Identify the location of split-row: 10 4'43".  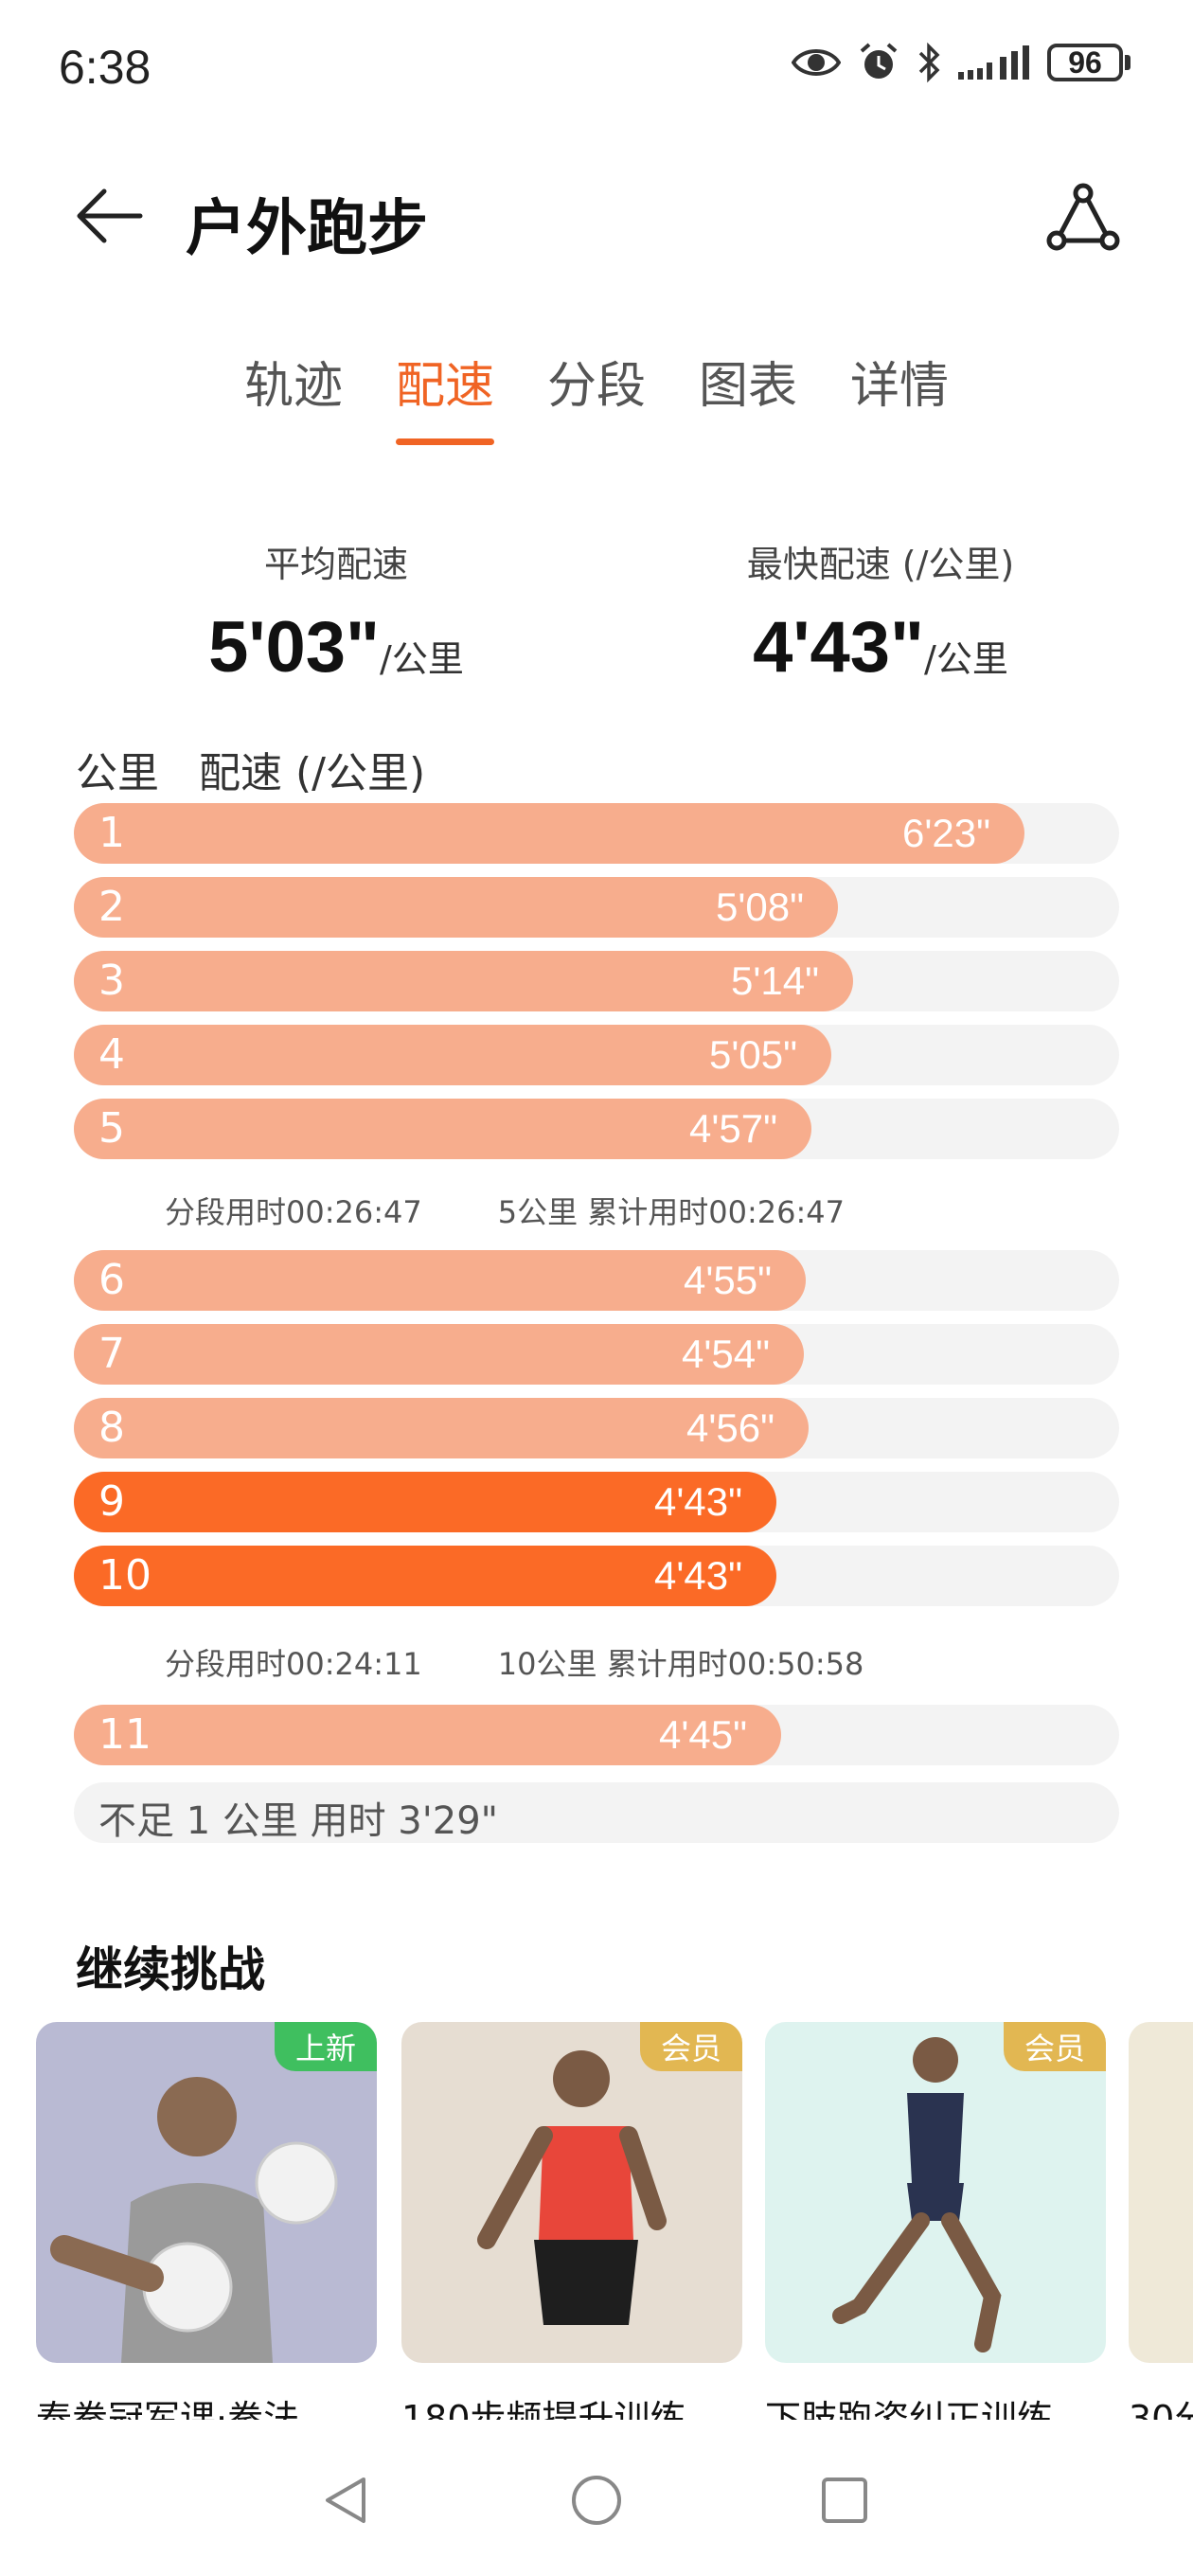
(596, 1576).